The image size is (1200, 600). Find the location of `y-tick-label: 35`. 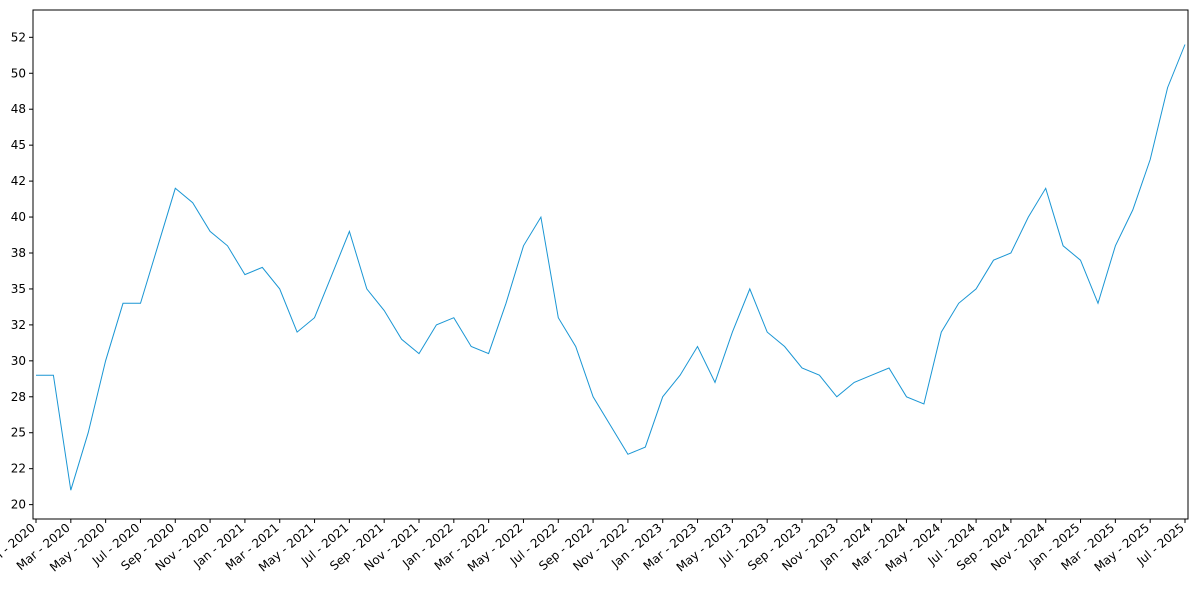

y-tick-label: 35 is located at coordinates (18, 289).